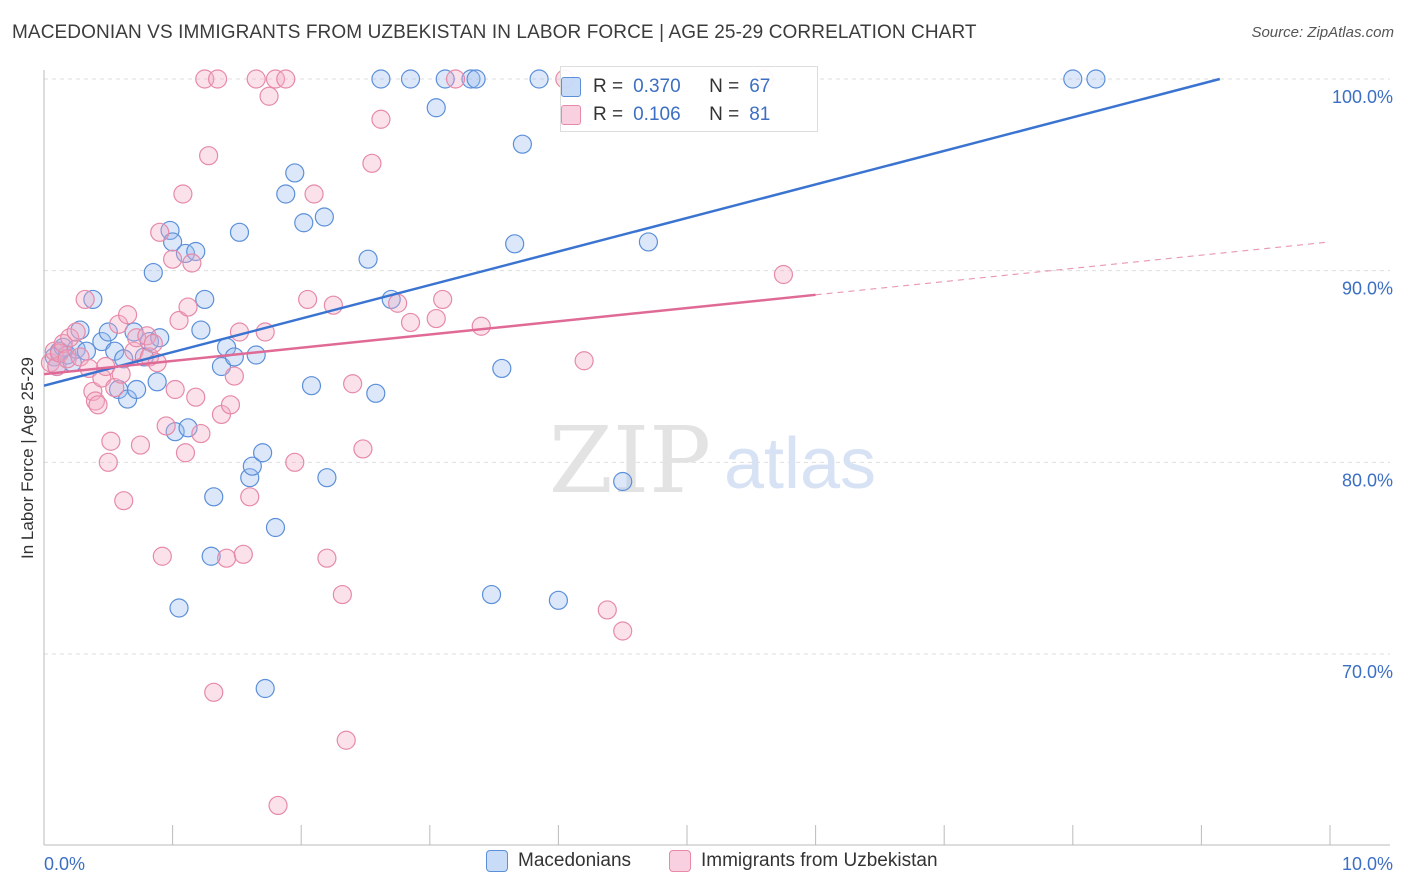 This screenshot has width=1406, height=892. I want to click on legend-r-value: 0.106, so click(657, 114).